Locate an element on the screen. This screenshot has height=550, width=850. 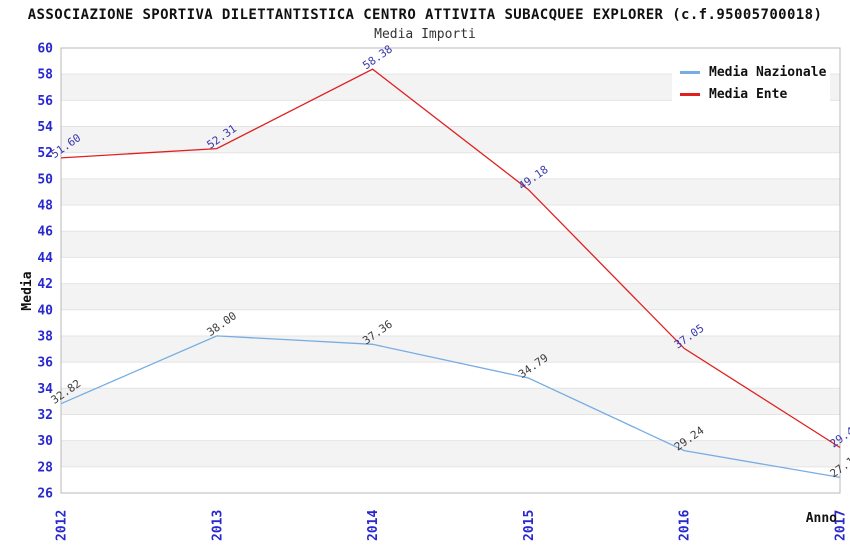
x-axis-tick-labels: 2012 2013 2014 2015 2016 2017 is located at coordinates (452, 525).